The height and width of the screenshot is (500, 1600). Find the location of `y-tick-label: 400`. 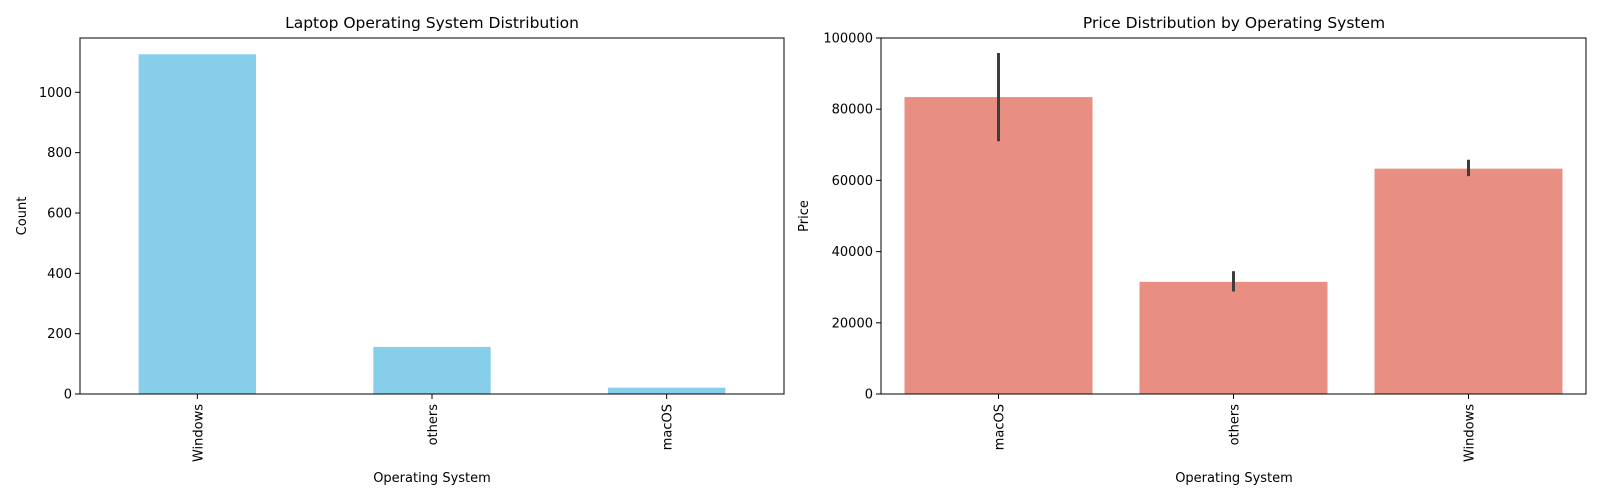

y-tick-label: 400 is located at coordinates (59, 274).